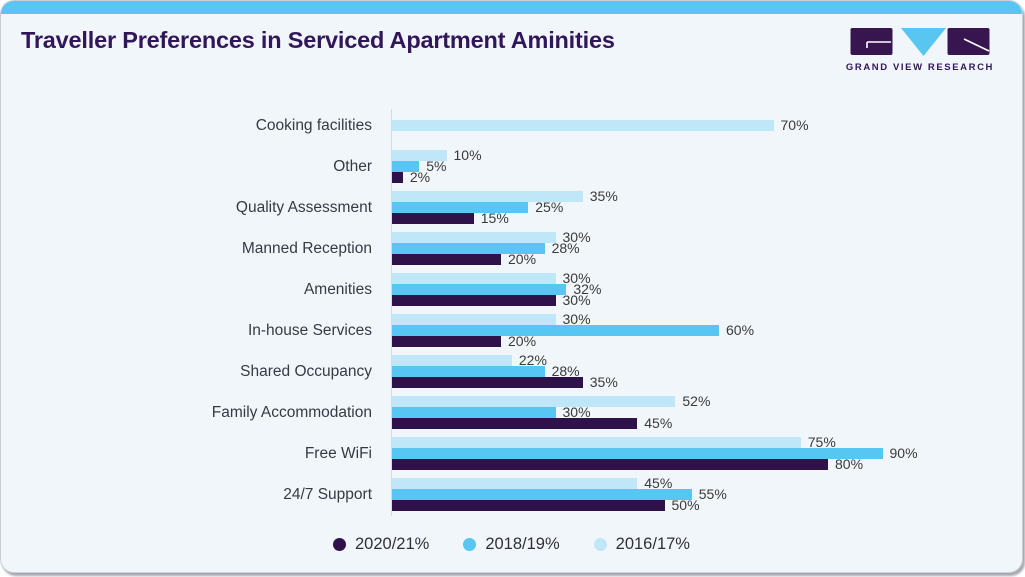  Describe the element at coordinates (740, 330) in the screenshot. I see `value-label: 60%` at that location.